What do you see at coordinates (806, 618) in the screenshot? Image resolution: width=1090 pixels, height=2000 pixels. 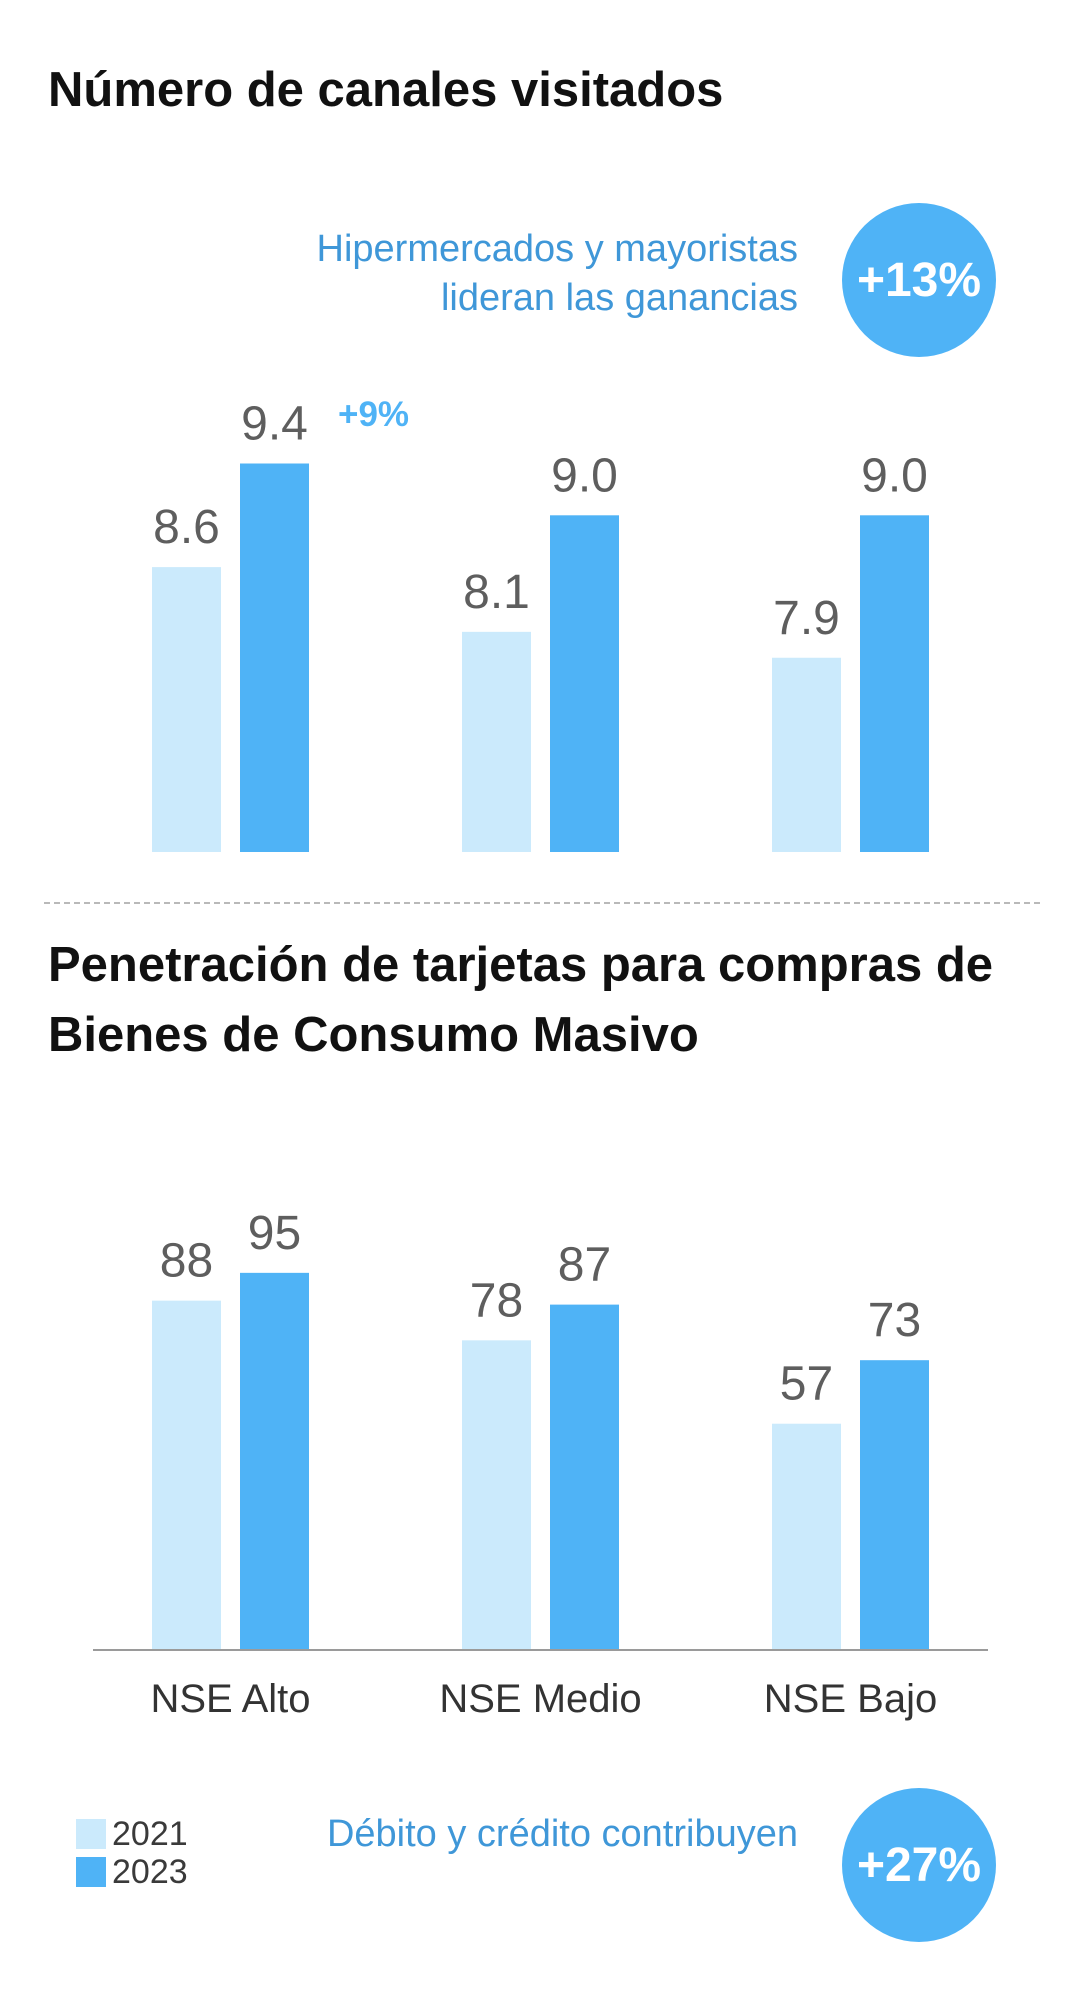 I see `chart1-value-label-nse-bajo-2021: 7.9` at bounding box center [806, 618].